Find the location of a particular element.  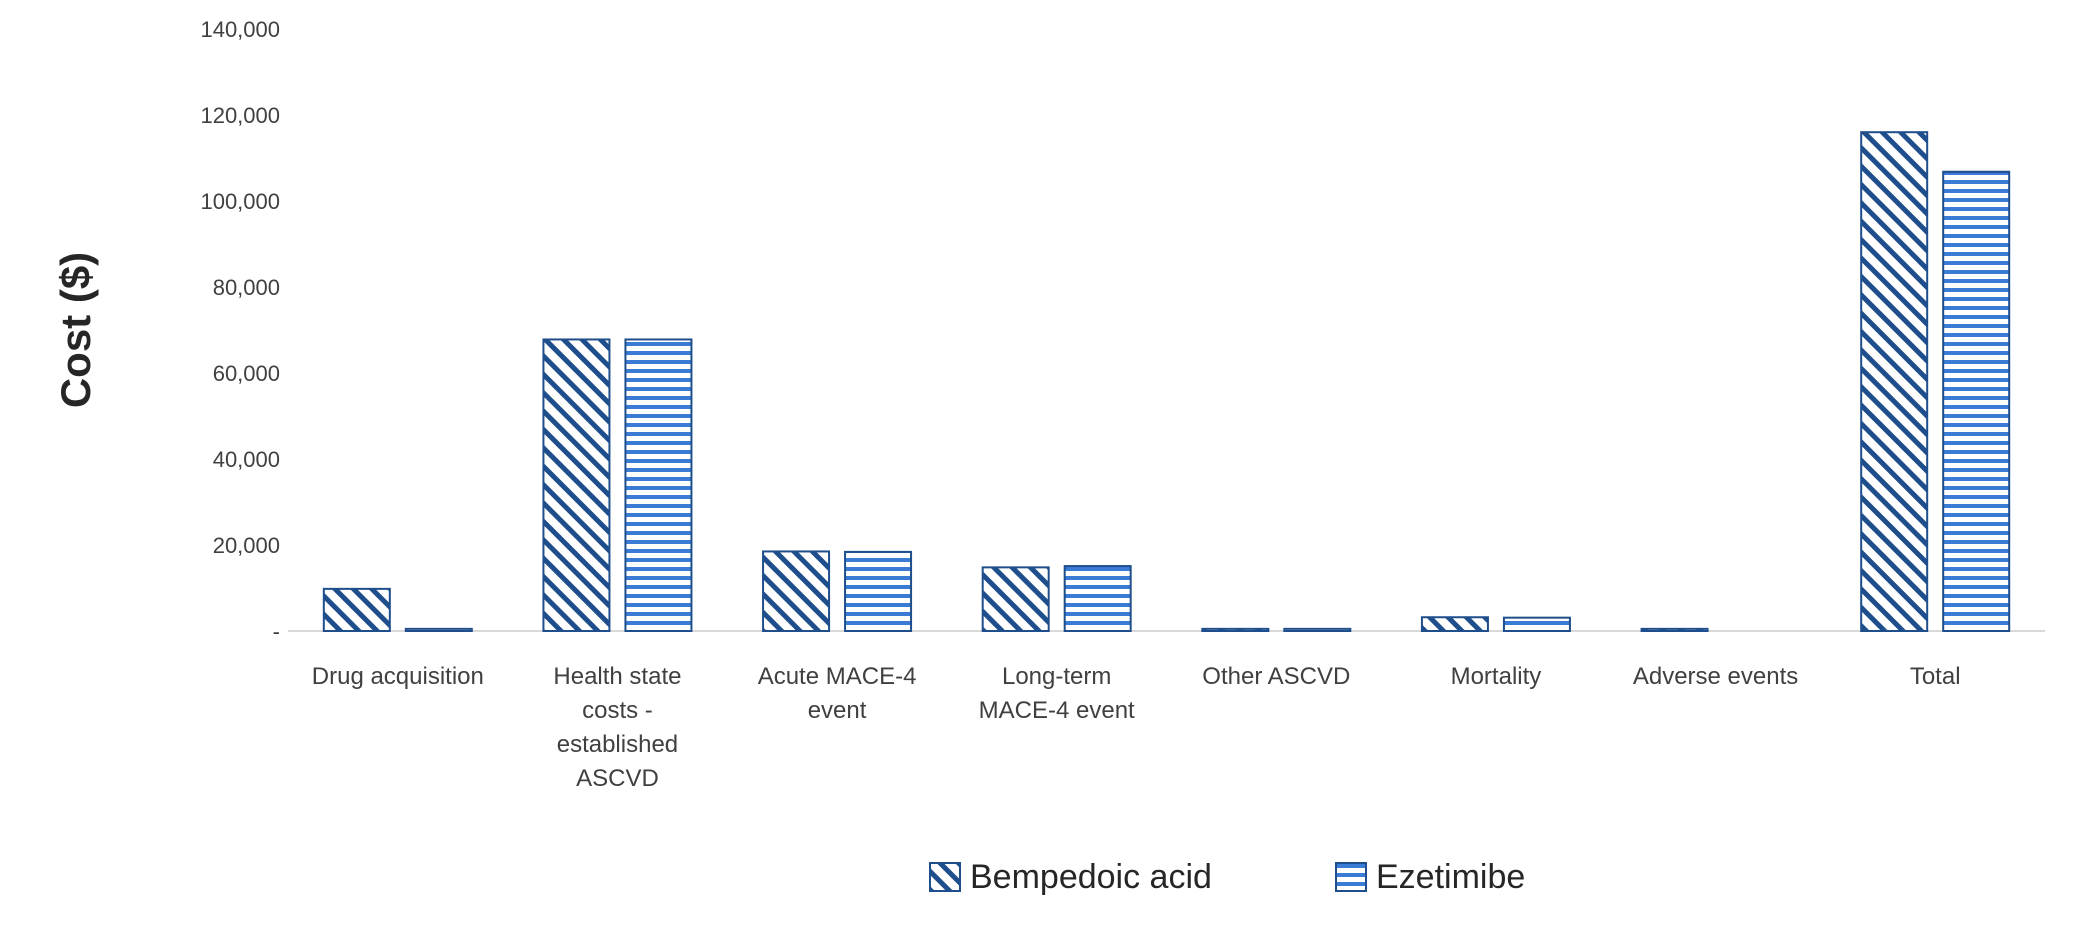

x-tick-label-line: event is located at coordinates (837, 710).